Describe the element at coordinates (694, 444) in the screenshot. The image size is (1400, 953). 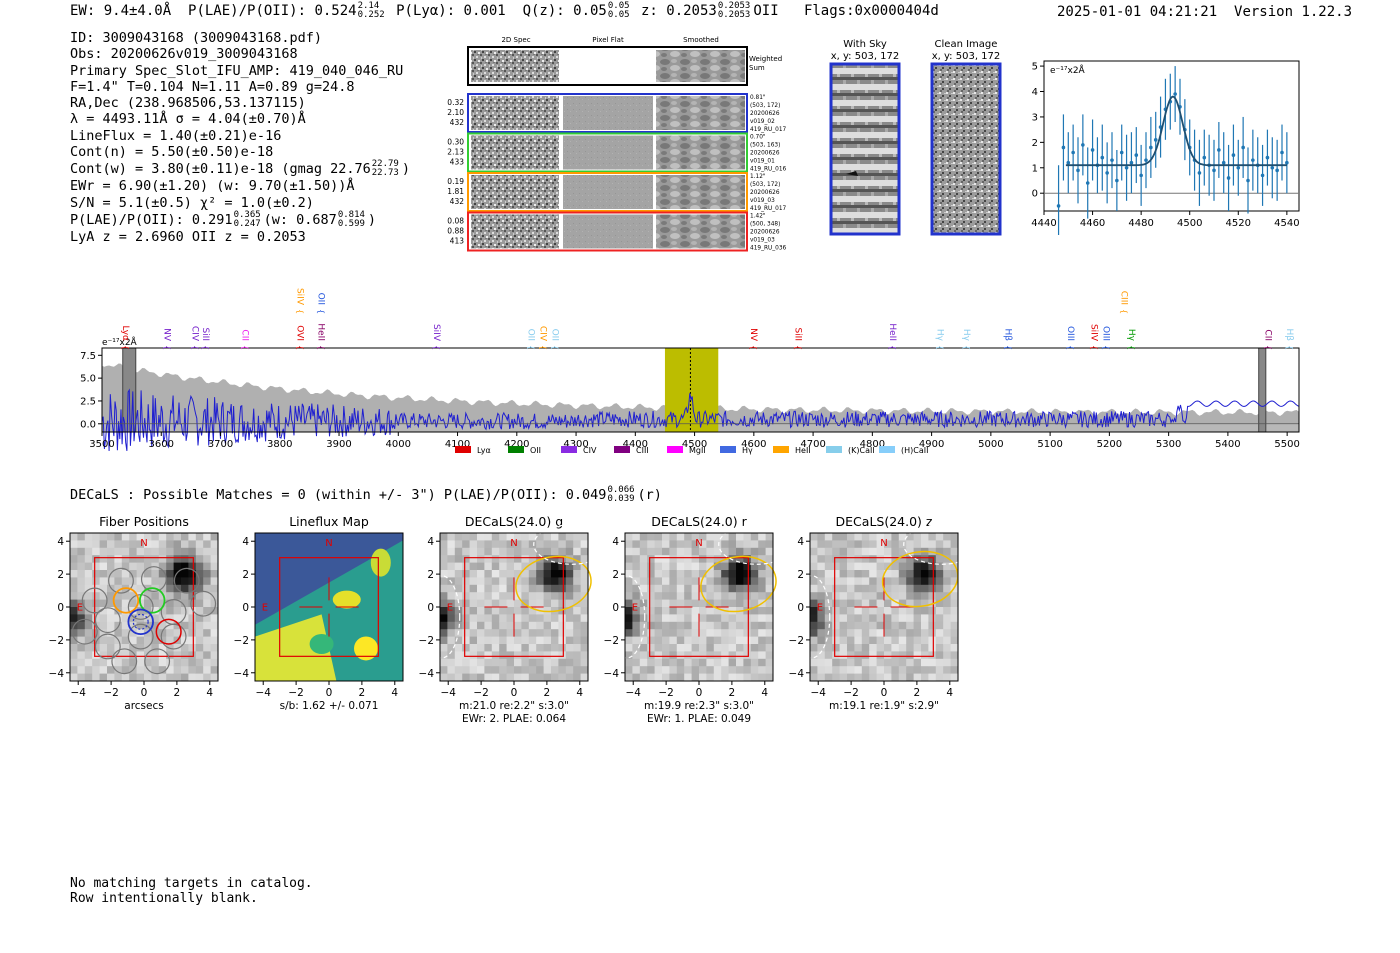
I see `spectrum-xtick-label: 4500` at that location.